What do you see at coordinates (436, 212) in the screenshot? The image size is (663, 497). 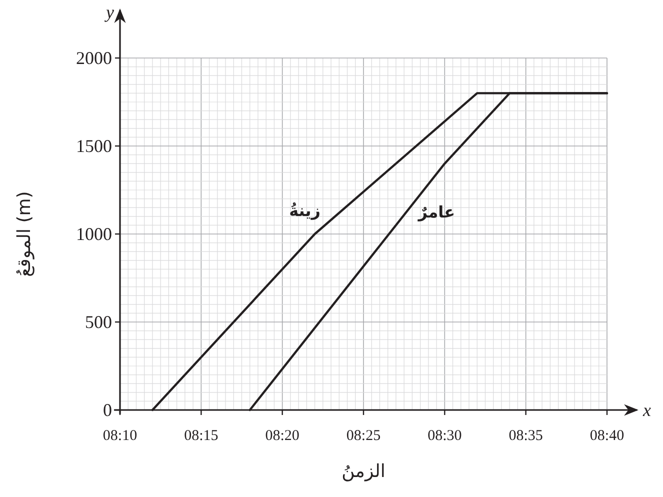 I see `series-label: عامرٌ` at bounding box center [436, 212].